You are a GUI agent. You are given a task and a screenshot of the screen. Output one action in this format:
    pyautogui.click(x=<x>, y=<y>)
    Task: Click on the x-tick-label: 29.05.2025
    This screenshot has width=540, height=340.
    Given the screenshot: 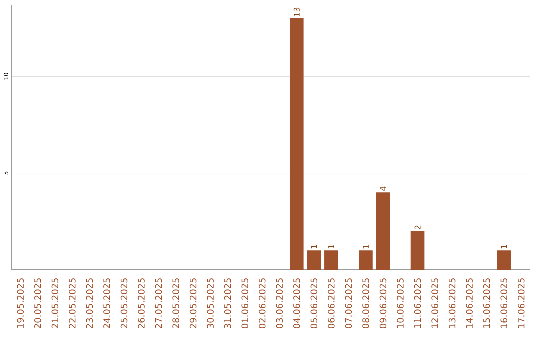 What is the action you would take?
    pyautogui.click(x=193, y=303)
    